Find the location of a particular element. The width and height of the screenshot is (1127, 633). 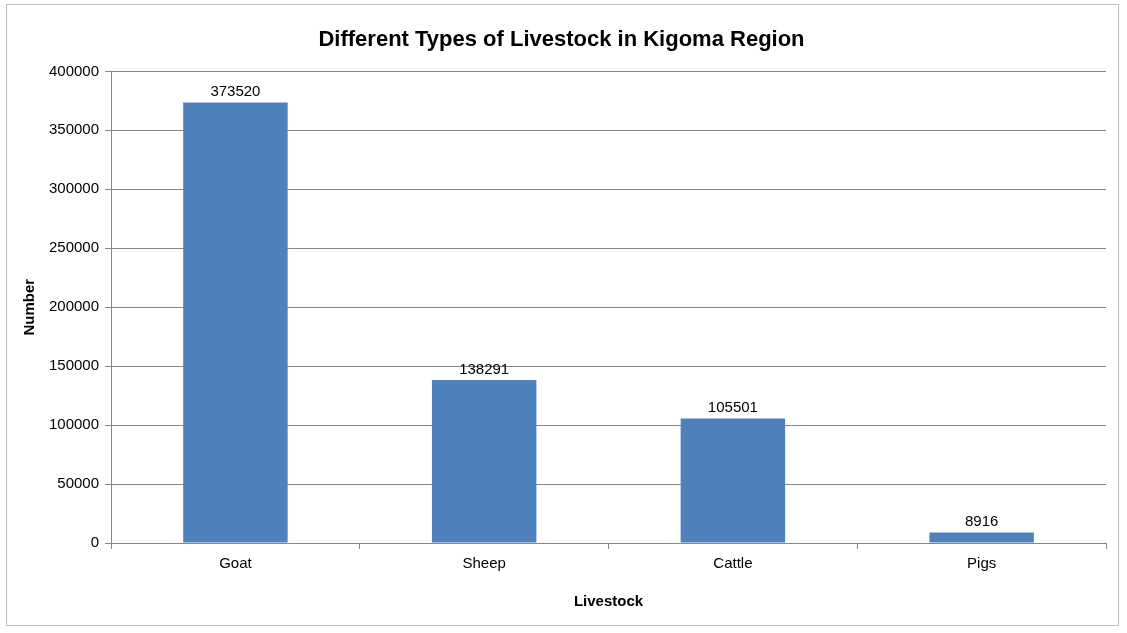

y-tick-label: 250000 is located at coordinates (74, 247).